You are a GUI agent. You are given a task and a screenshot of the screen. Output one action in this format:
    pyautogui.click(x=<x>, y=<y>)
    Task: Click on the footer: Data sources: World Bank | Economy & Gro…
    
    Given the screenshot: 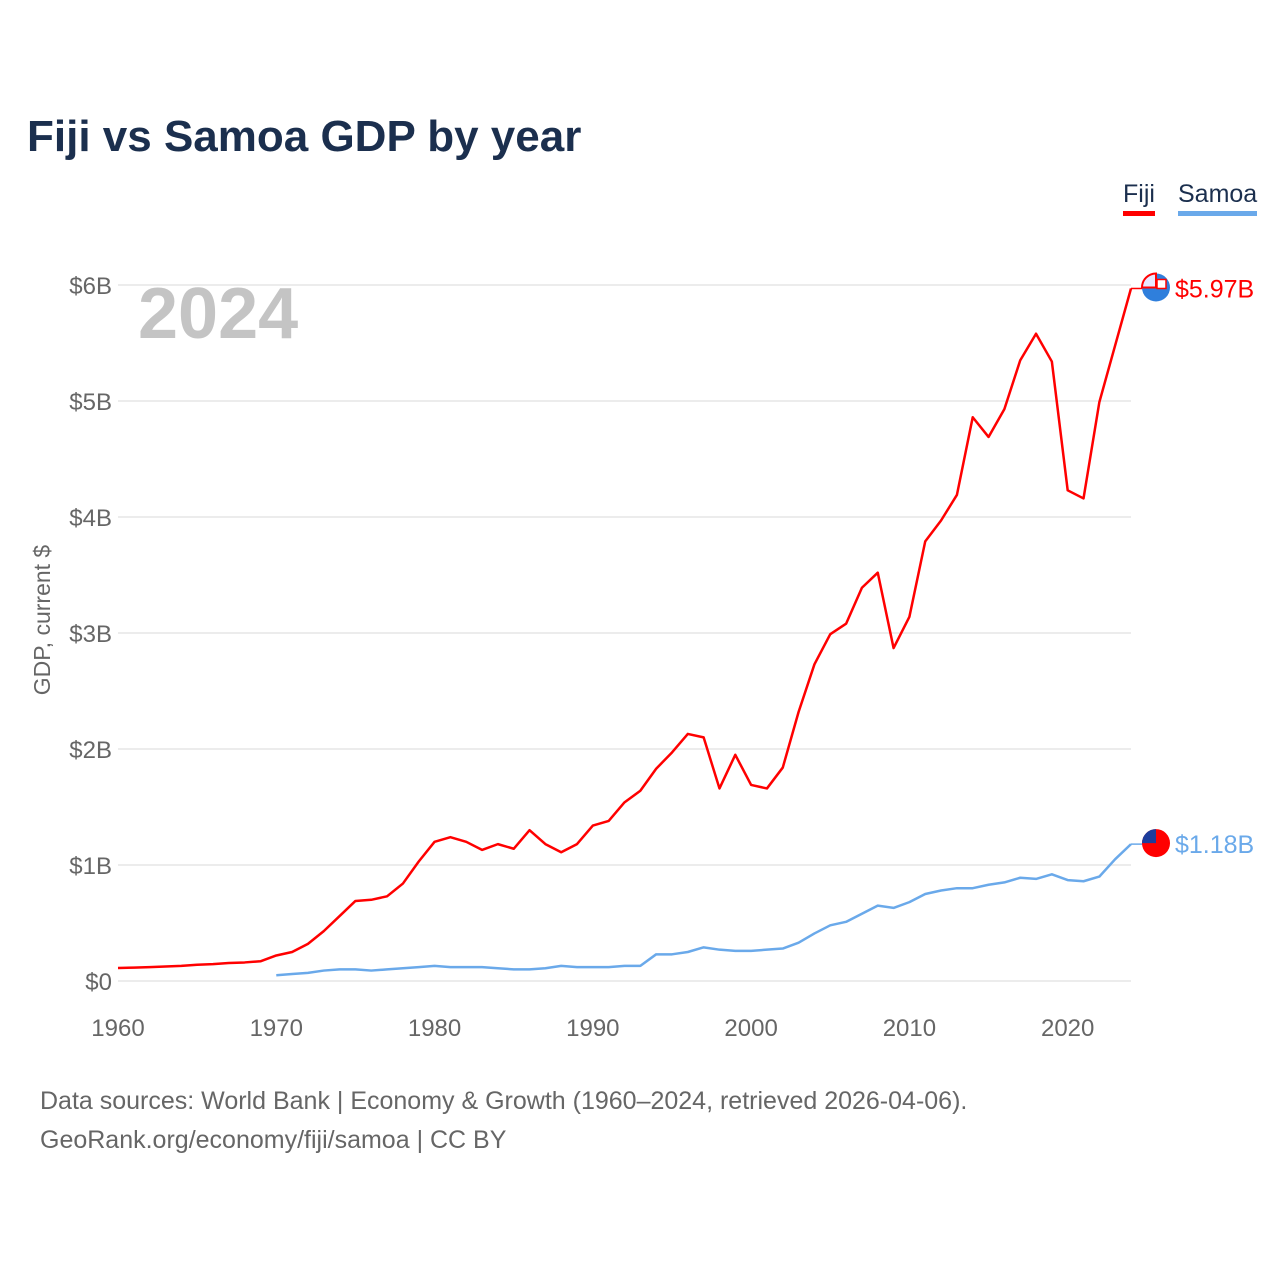 What is the action you would take?
    pyautogui.click(x=503, y=1121)
    